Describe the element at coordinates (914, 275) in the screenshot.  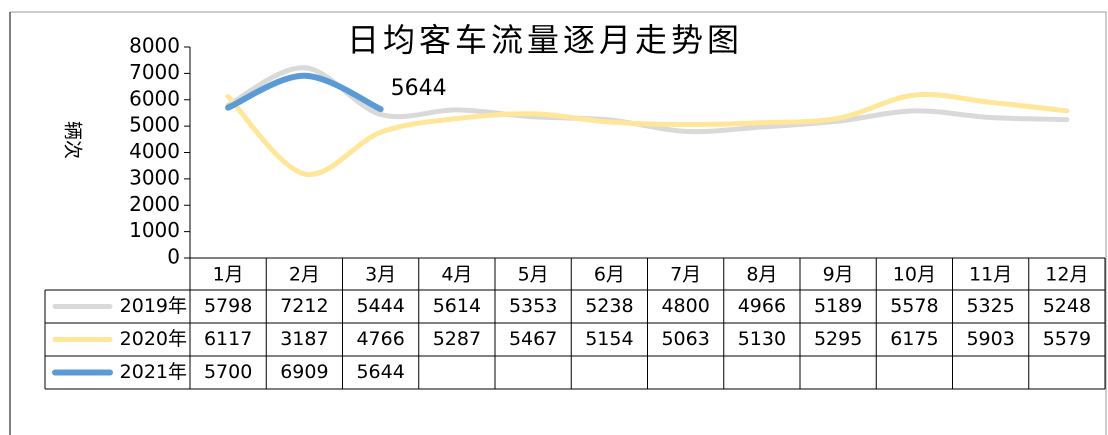
I see `x-tick-label: 10月` at that location.